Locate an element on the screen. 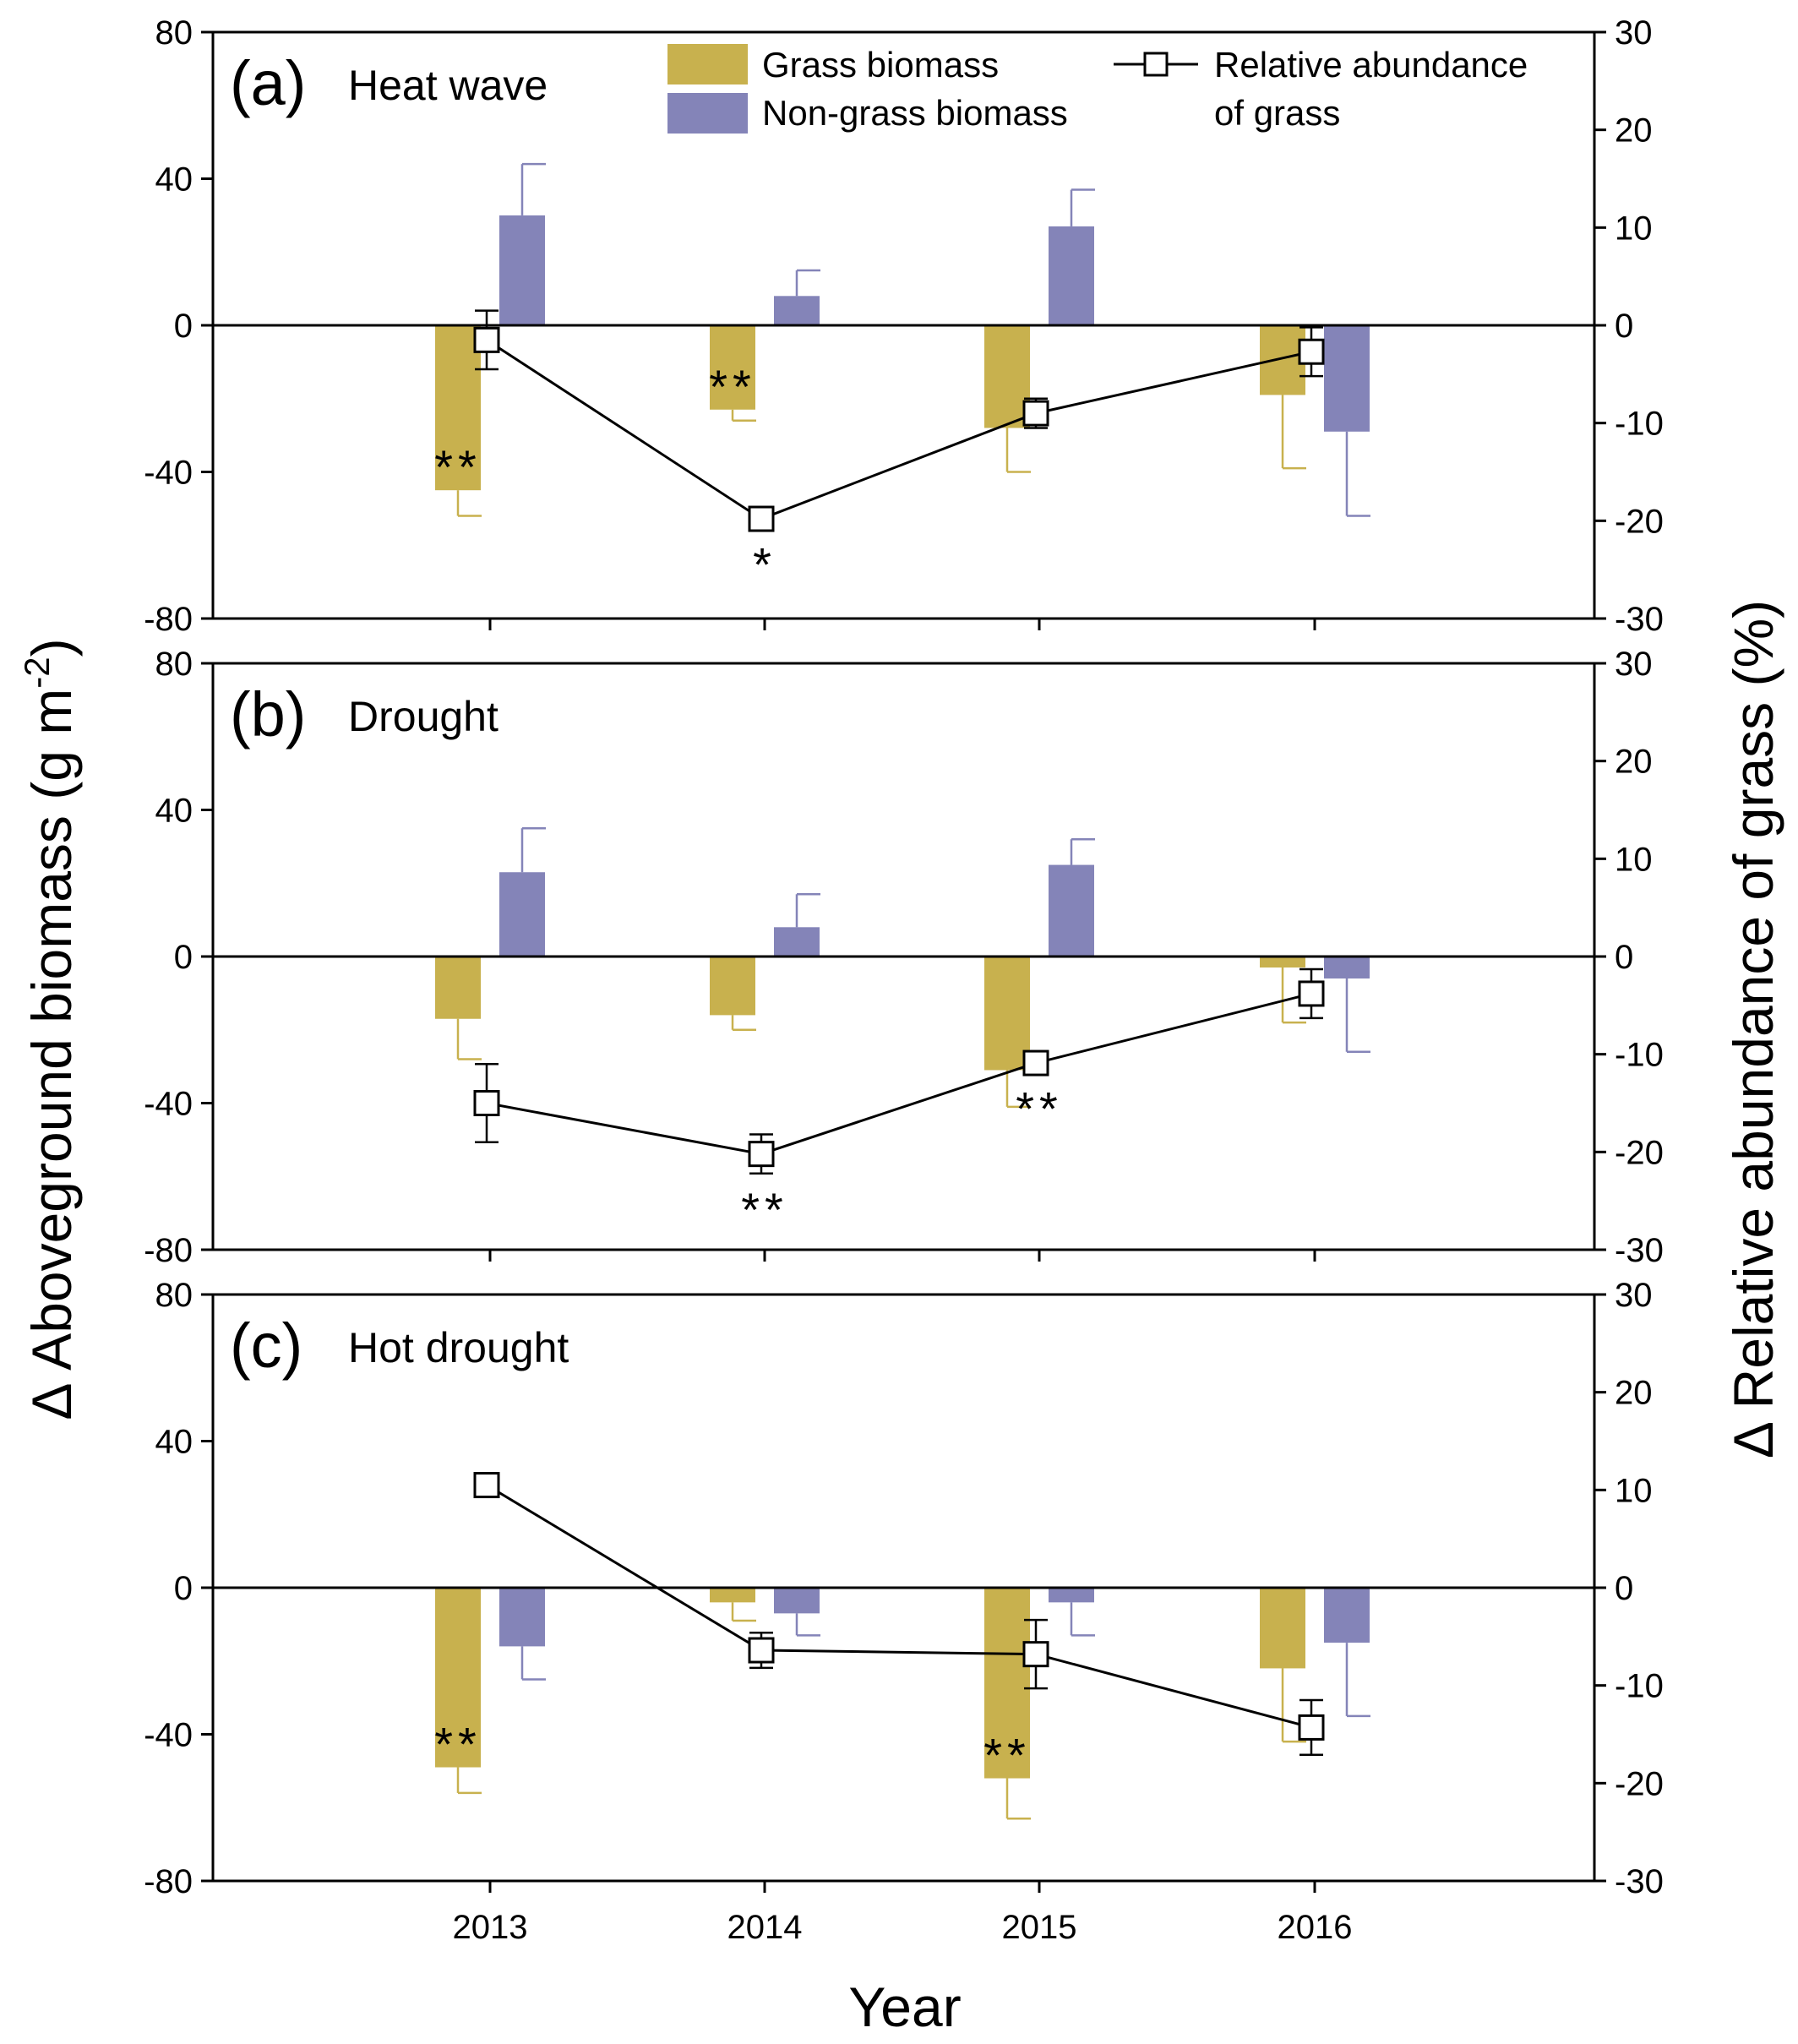 This screenshot has width=1798, height=2044. panel-letter: (b) is located at coordinates (268, 714).